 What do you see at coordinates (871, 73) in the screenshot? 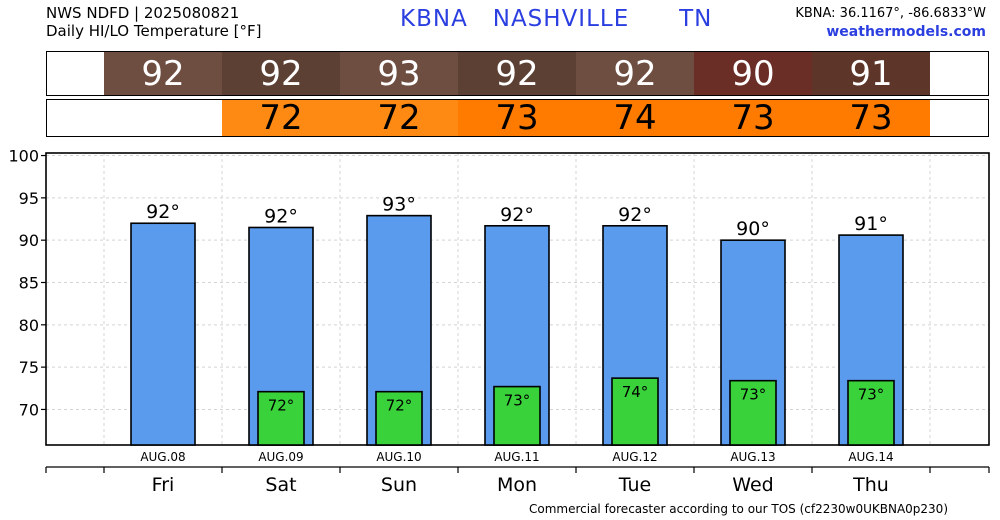
I see `high-cell: 91` at bounding box center [871, 73].